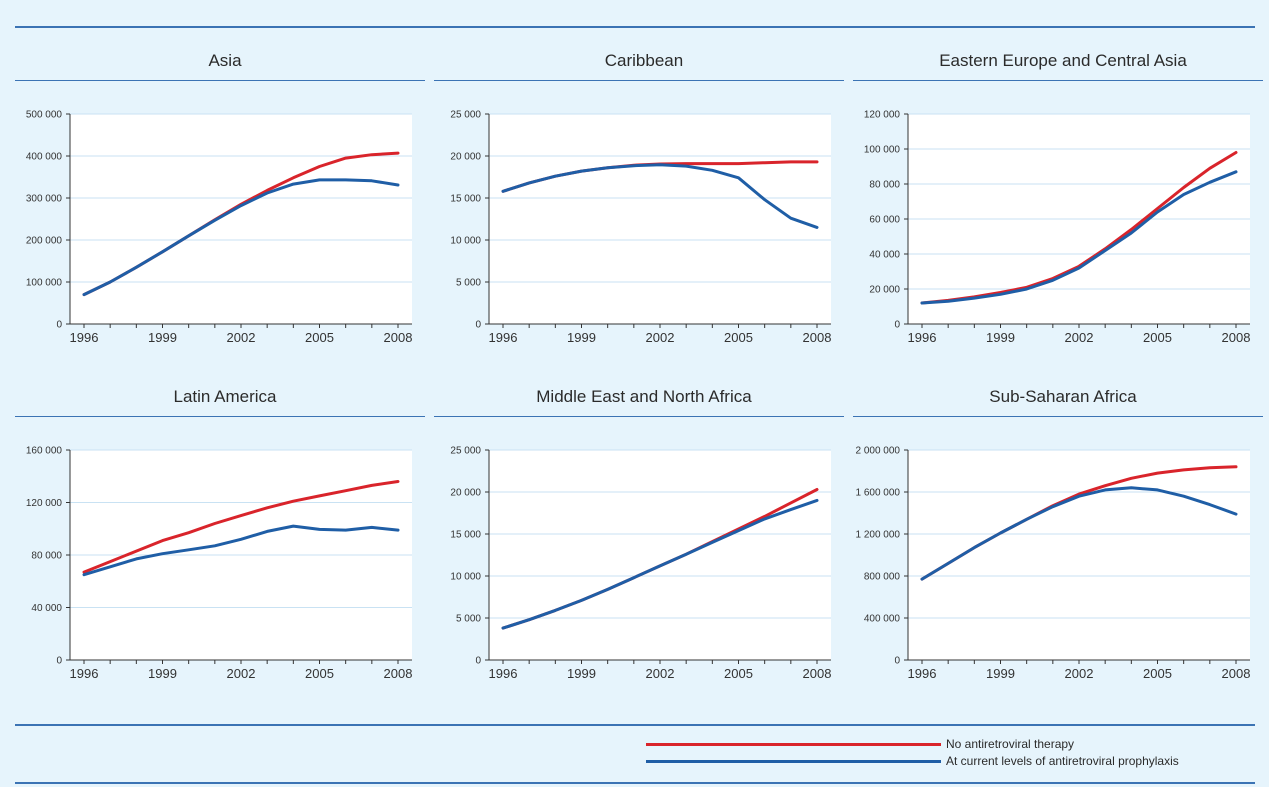 The image size is (1269, 787). What do you see at coordinates (44, 241) in the screenshot?
I see `y-tick-label: 200 000` at bounding box center [44, 241].